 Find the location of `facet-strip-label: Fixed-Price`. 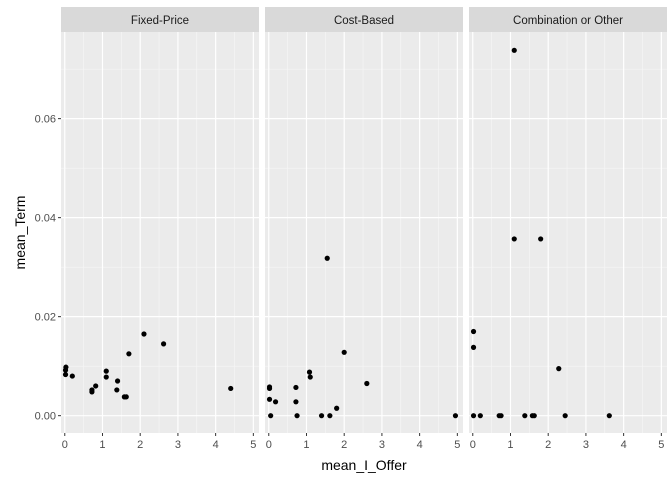

facet-strip-label: Fixed-Price is located at coordinates (160, 21).